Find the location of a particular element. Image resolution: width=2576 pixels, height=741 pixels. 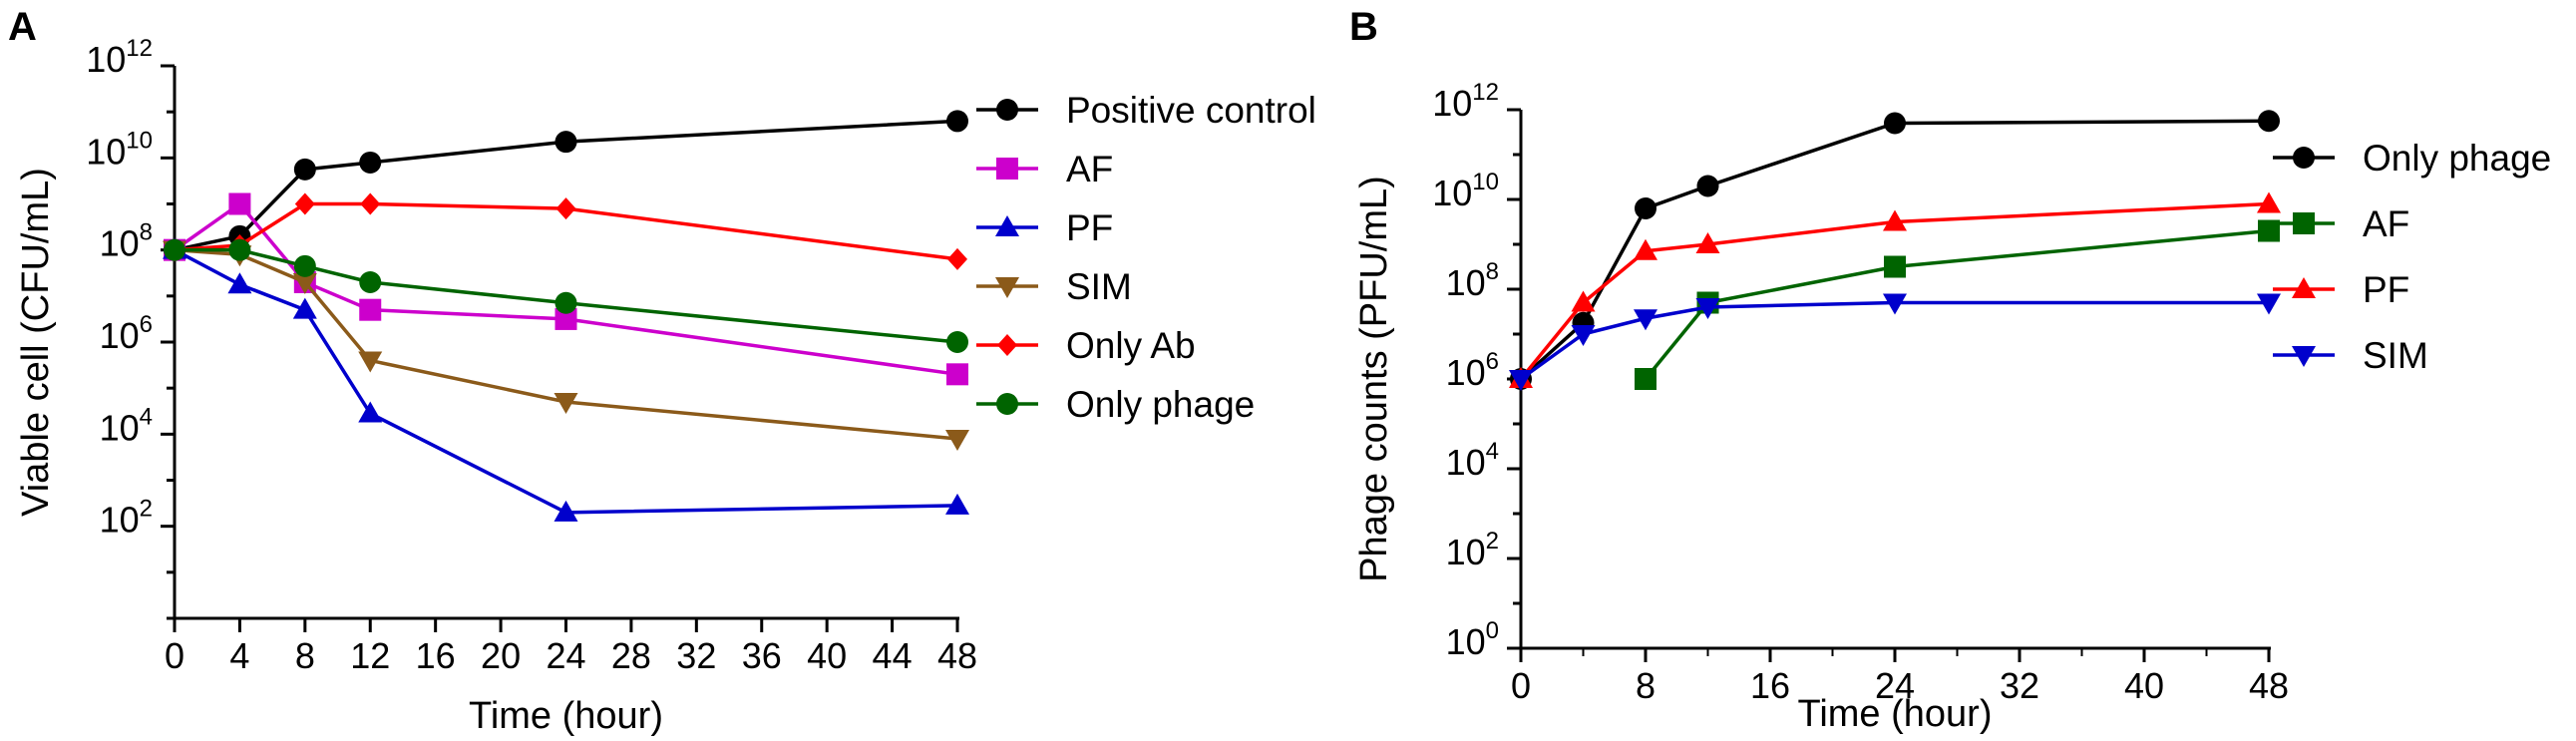

legend-label: PF is located at coordinates (1089, 227).